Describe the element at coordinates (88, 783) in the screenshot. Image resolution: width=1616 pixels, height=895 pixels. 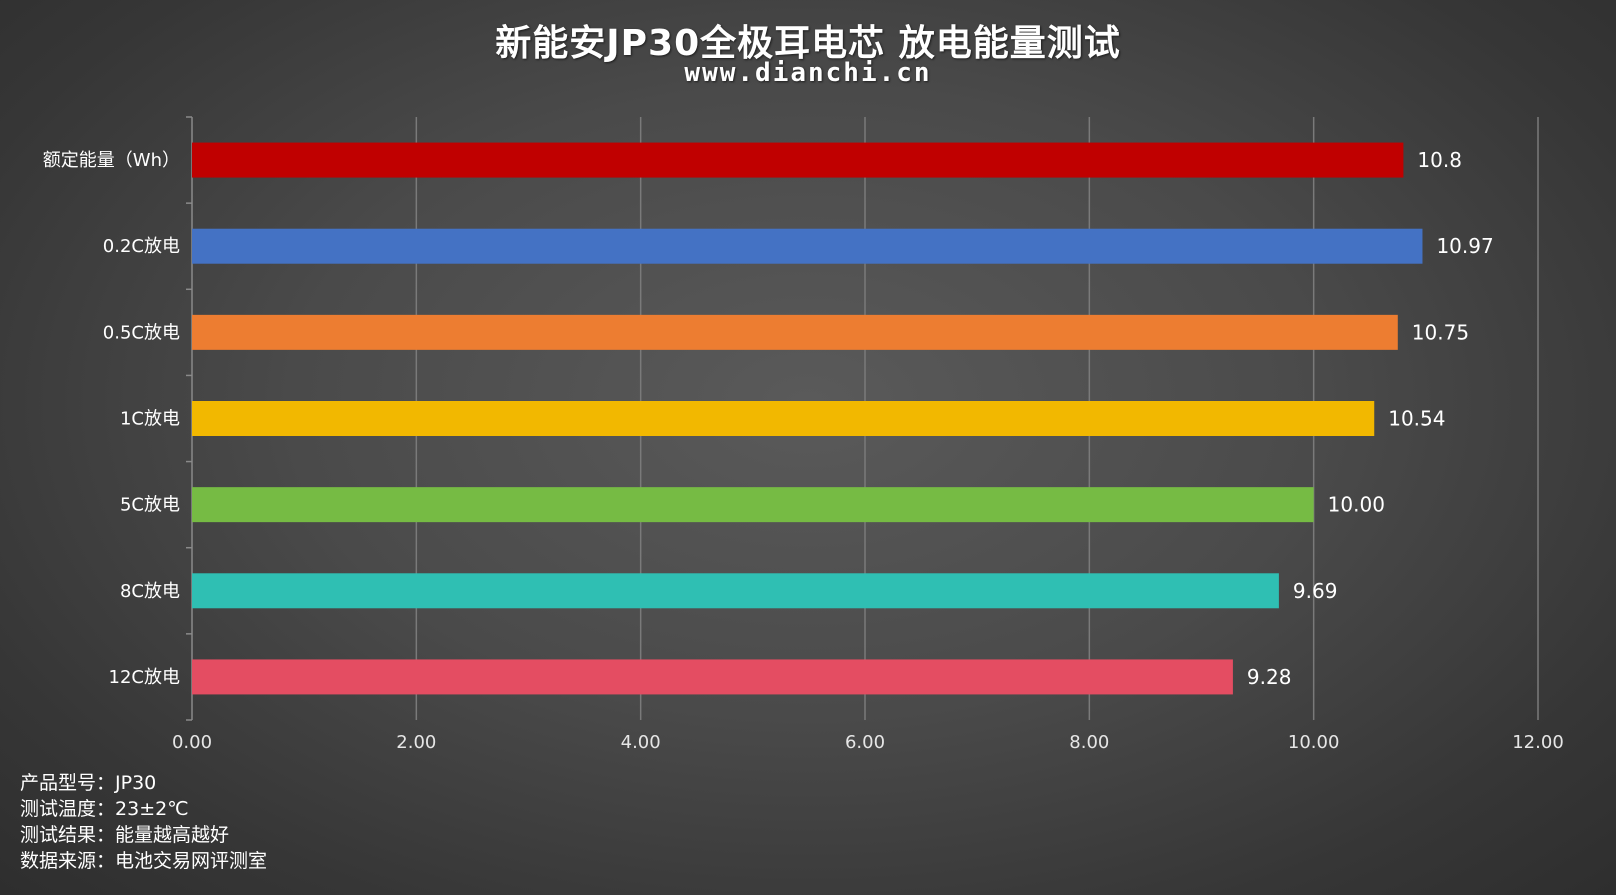
I see `note-model: 产品型号：JP30` at that location.